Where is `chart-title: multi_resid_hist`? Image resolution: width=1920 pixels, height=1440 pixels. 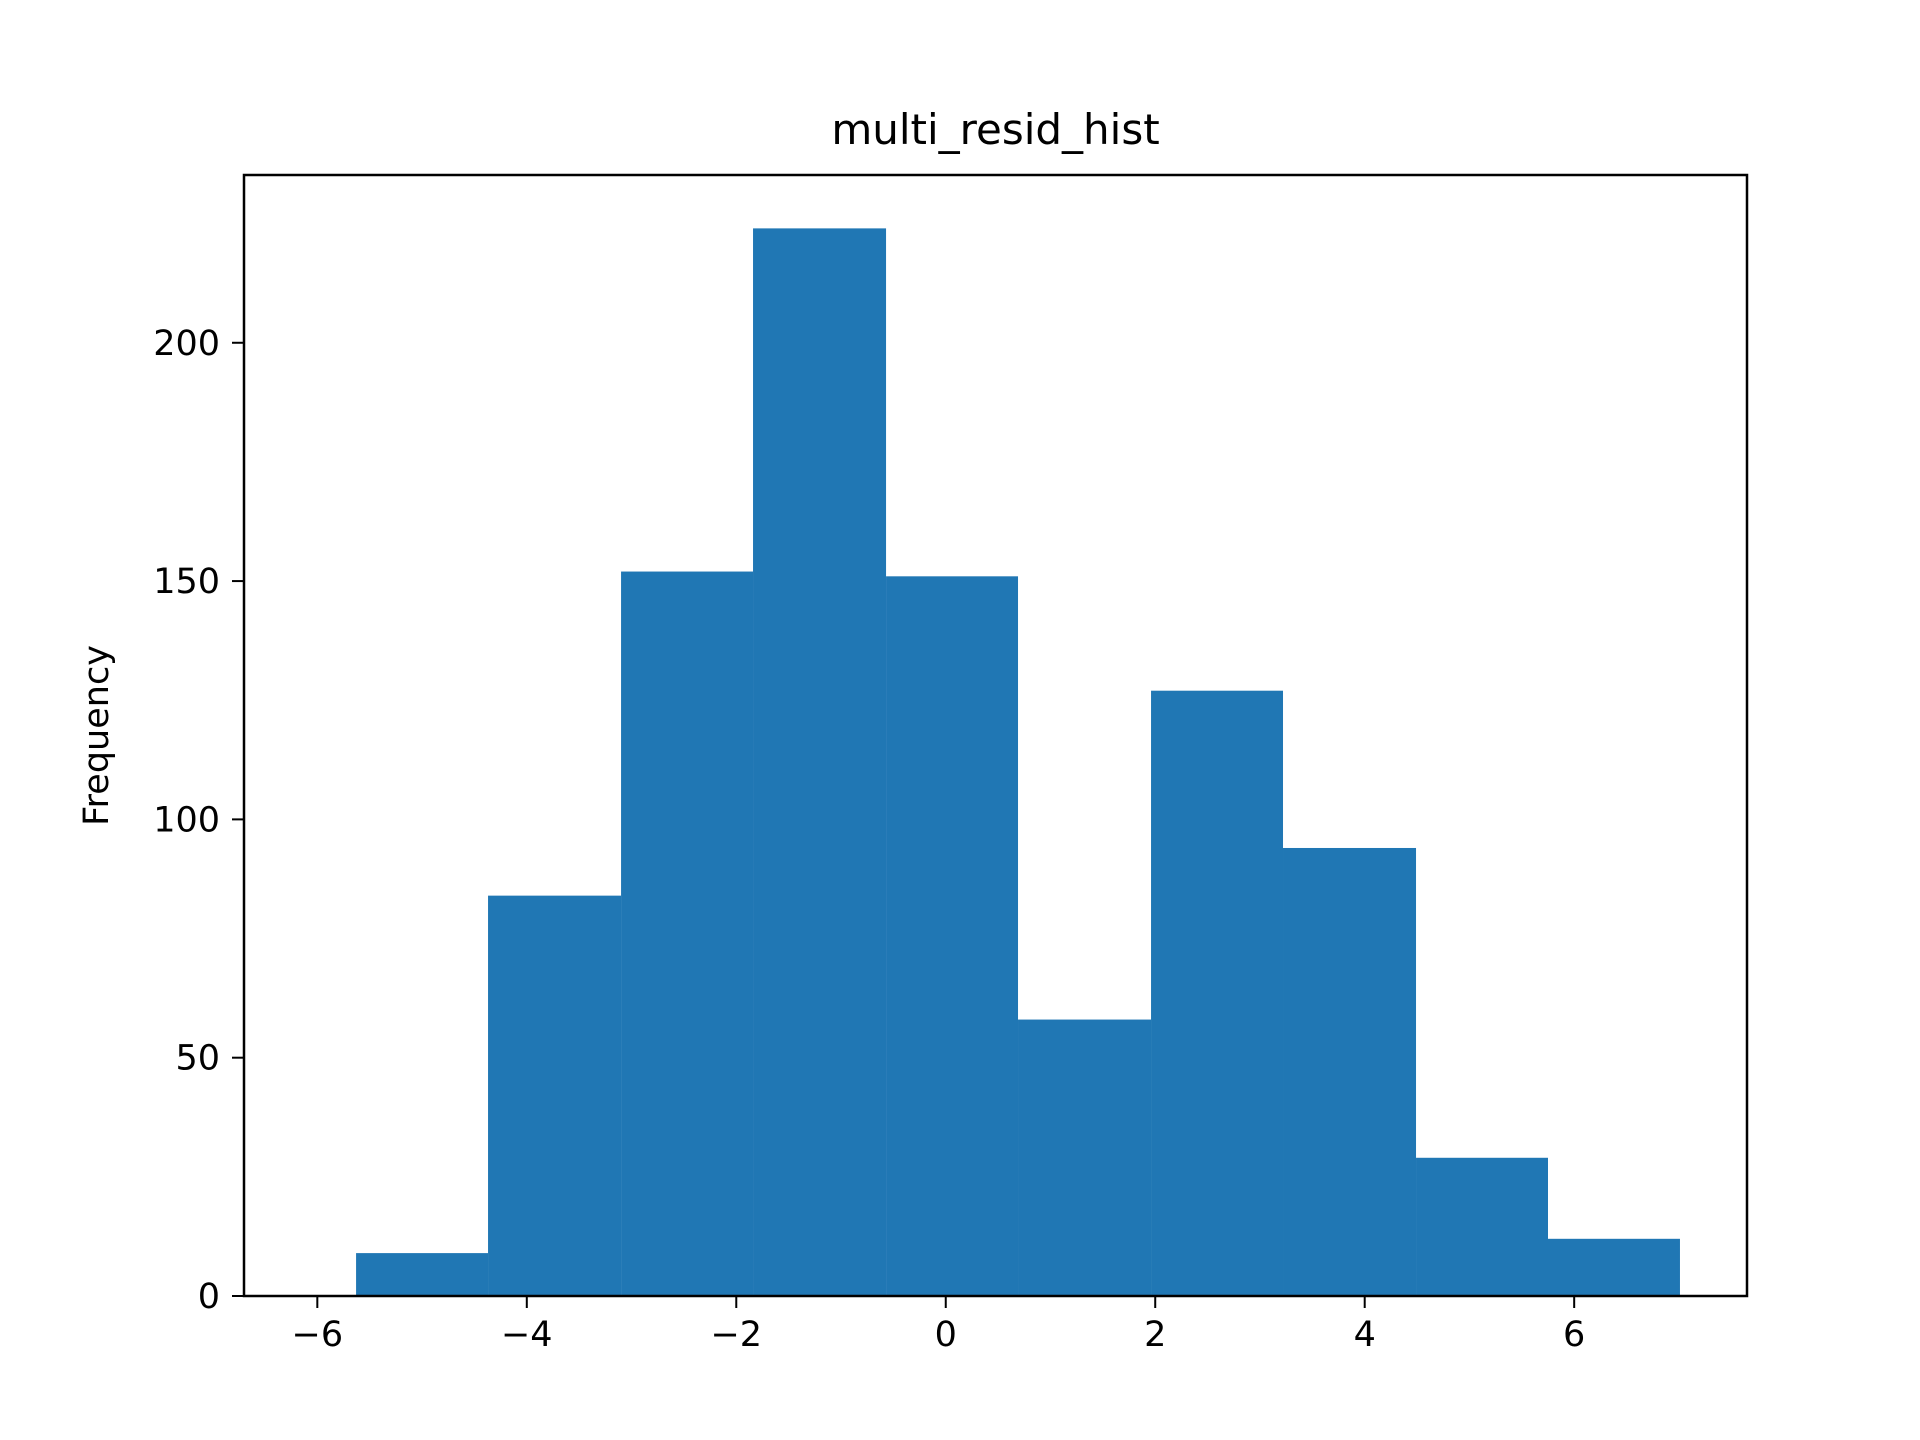 chart-title: multi_resid_hist is located at coordinates (995, 129).